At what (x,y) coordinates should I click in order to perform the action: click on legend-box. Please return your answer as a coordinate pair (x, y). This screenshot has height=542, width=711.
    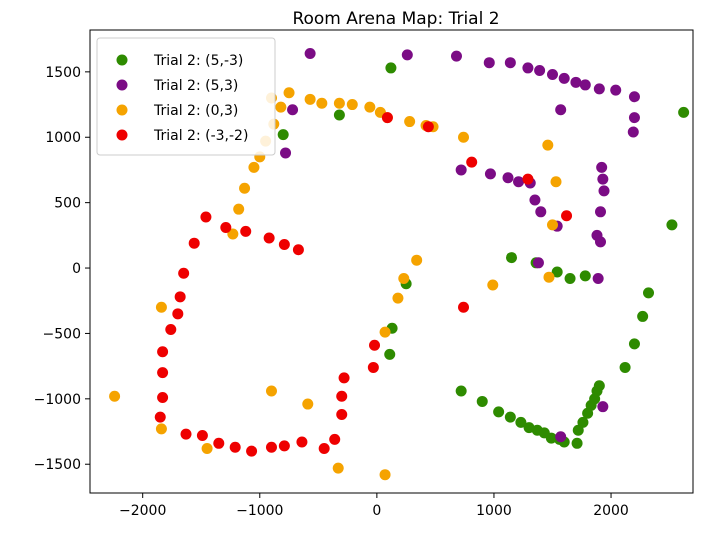
    Looking at the image, I should click on (186, 96).